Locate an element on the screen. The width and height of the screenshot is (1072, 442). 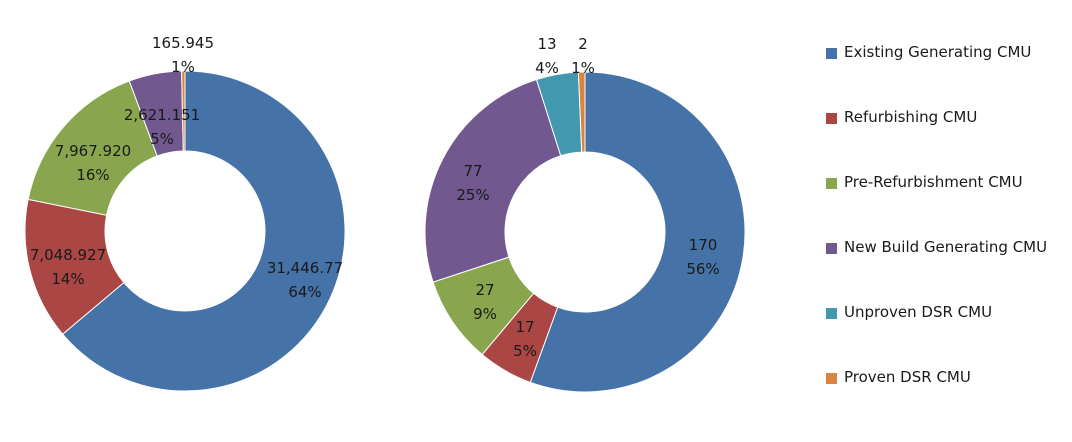
slice-existing-generating-cmu is located at coordinates (637, 232).